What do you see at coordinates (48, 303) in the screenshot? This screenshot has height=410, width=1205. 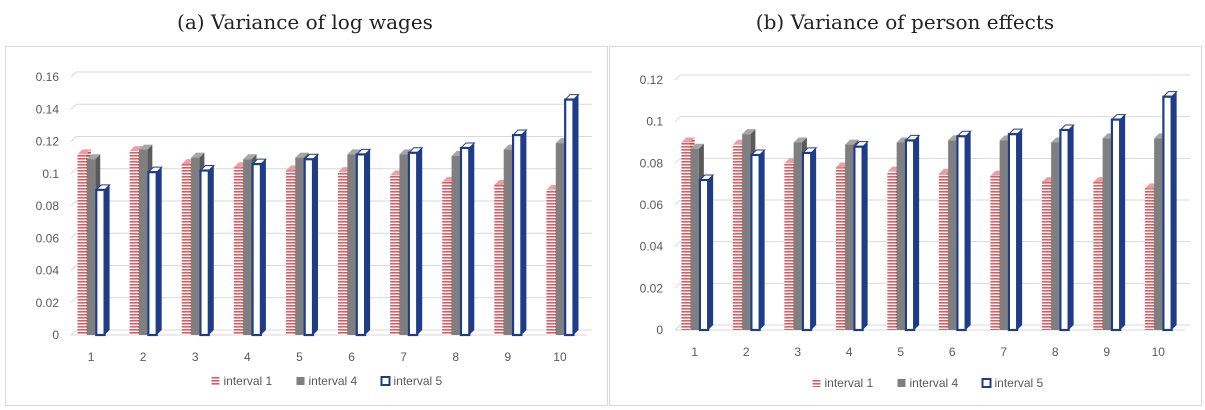 I see `y-tick-label: 0.02` at bounding box center [48, 303].